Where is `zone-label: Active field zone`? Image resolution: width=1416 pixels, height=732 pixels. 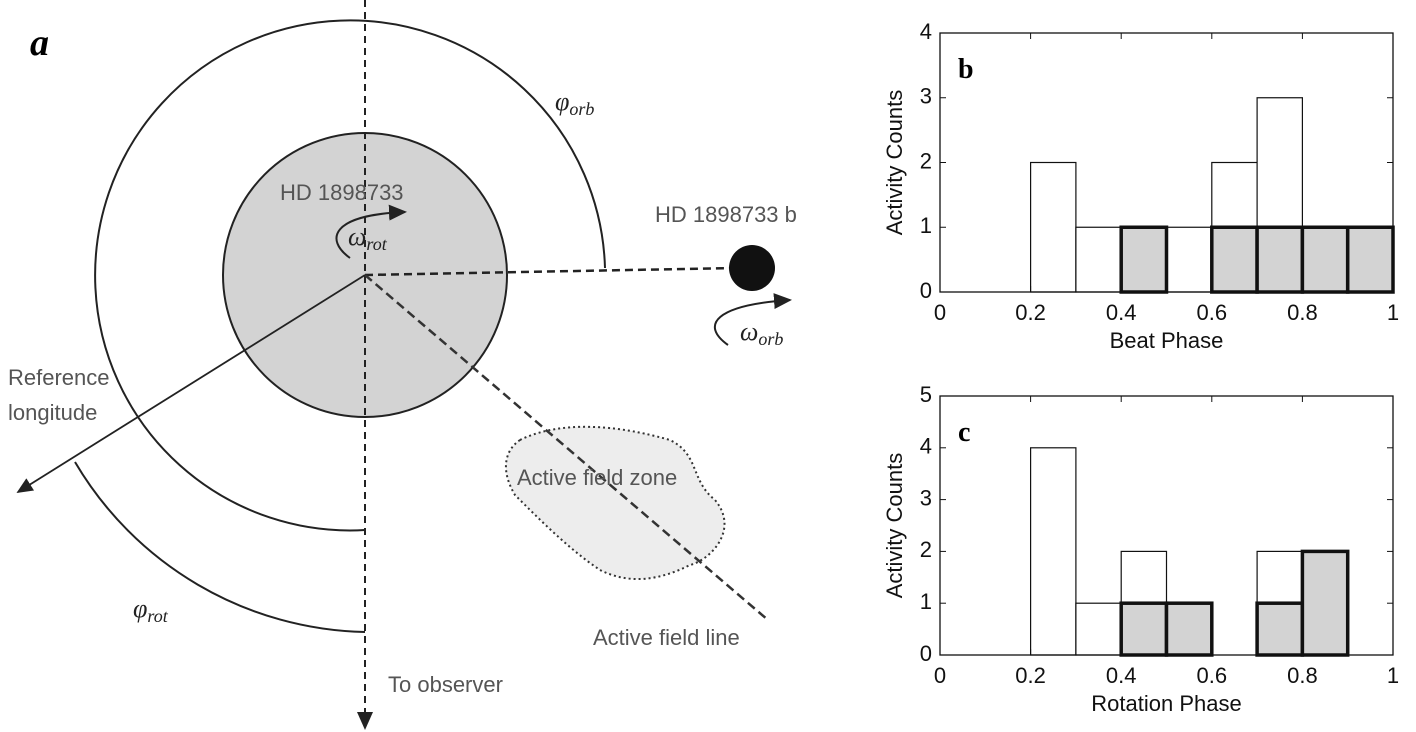
zone-label: Active field zone is located at coordinates (597, 477).